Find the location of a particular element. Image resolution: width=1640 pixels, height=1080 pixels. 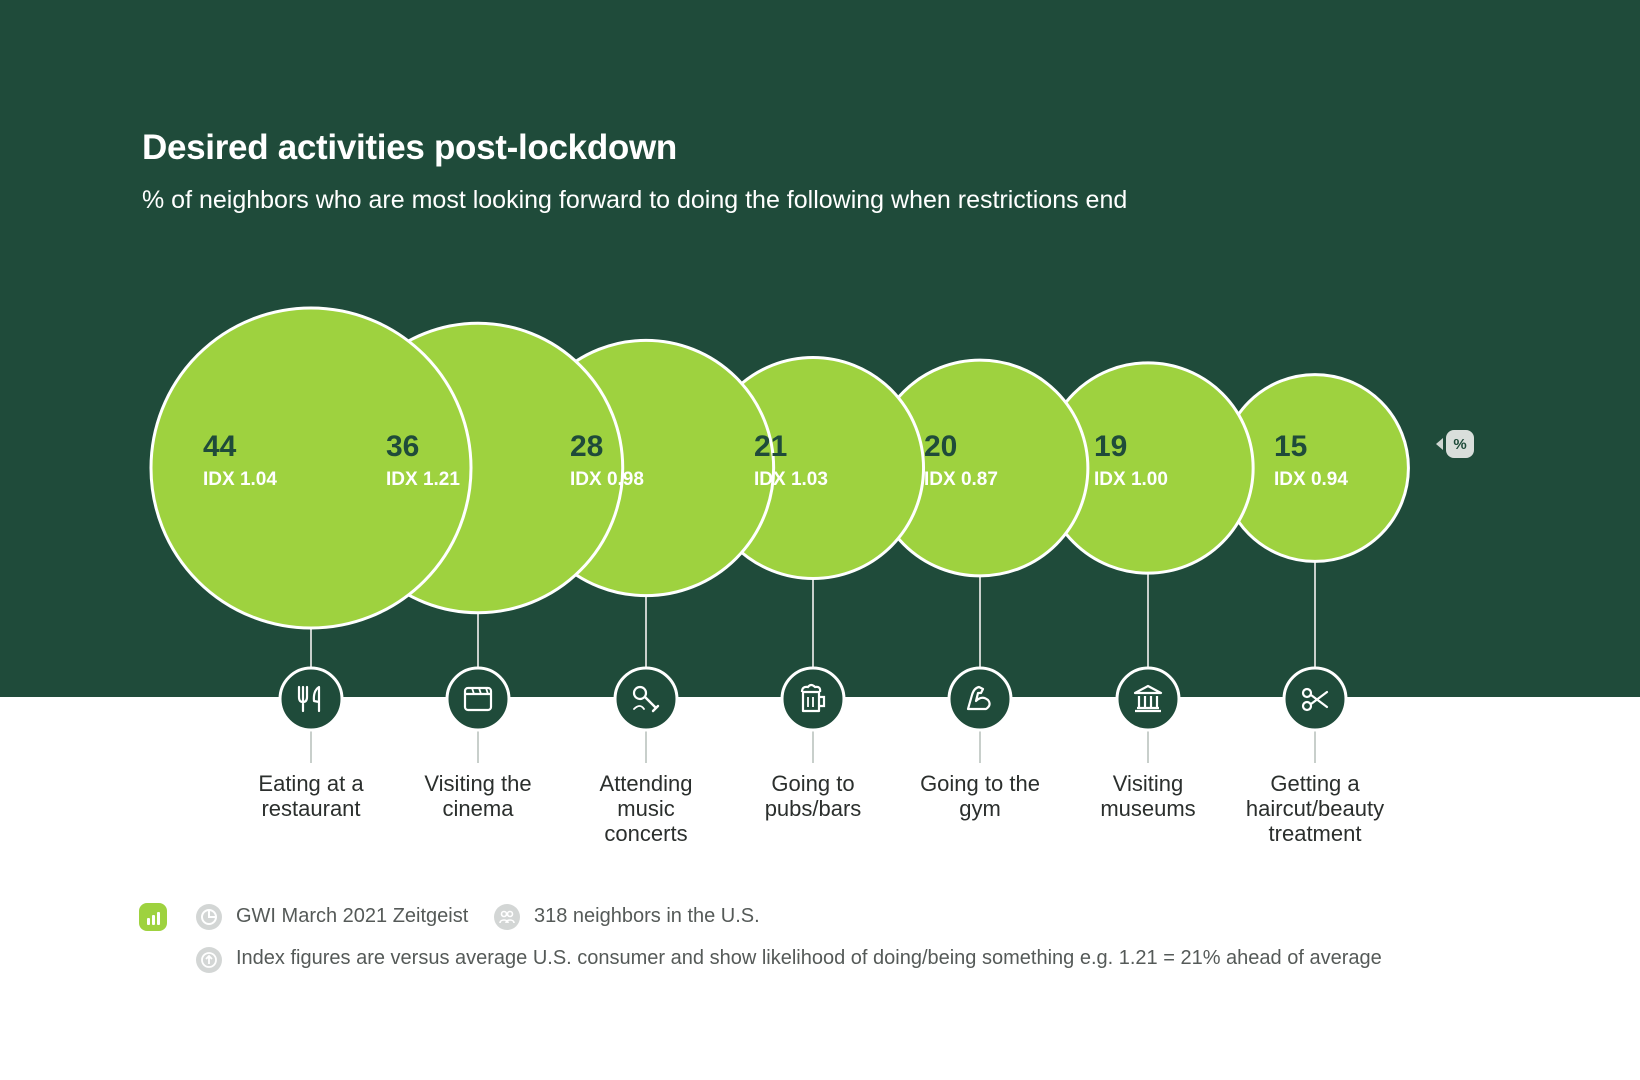

index-label: IDX 1.04 is located at coordinates (240, 479).